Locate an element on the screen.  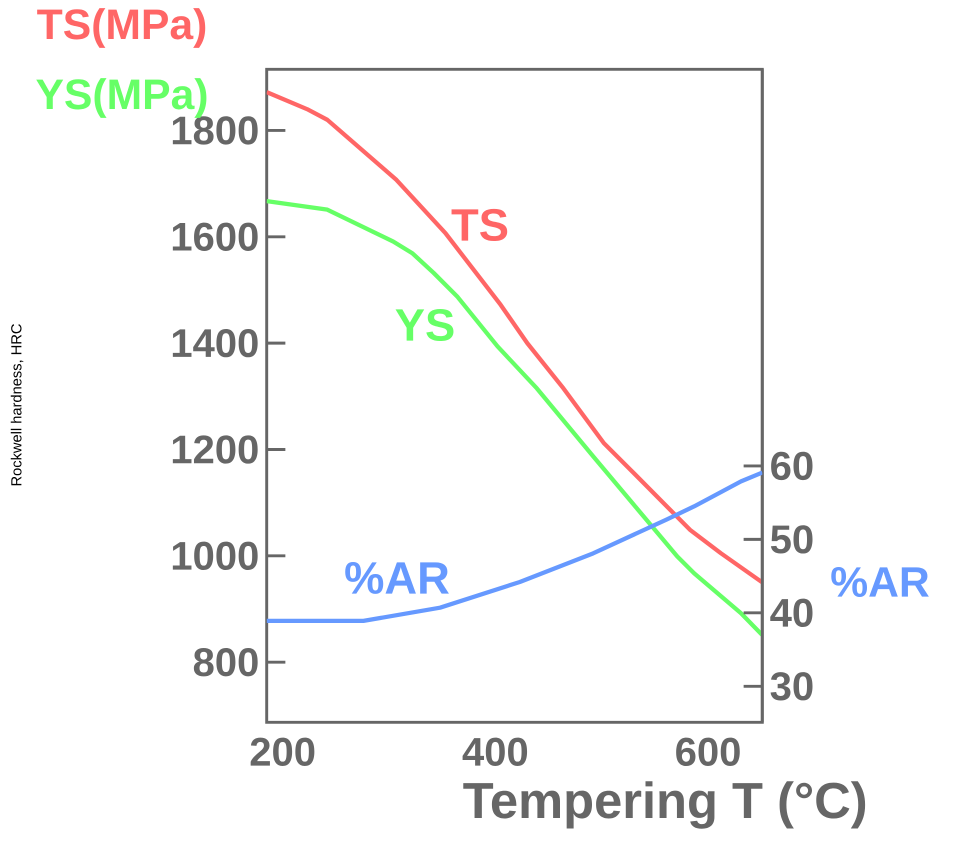
y-tick-label: 800 is located at coordinates (226, 662).